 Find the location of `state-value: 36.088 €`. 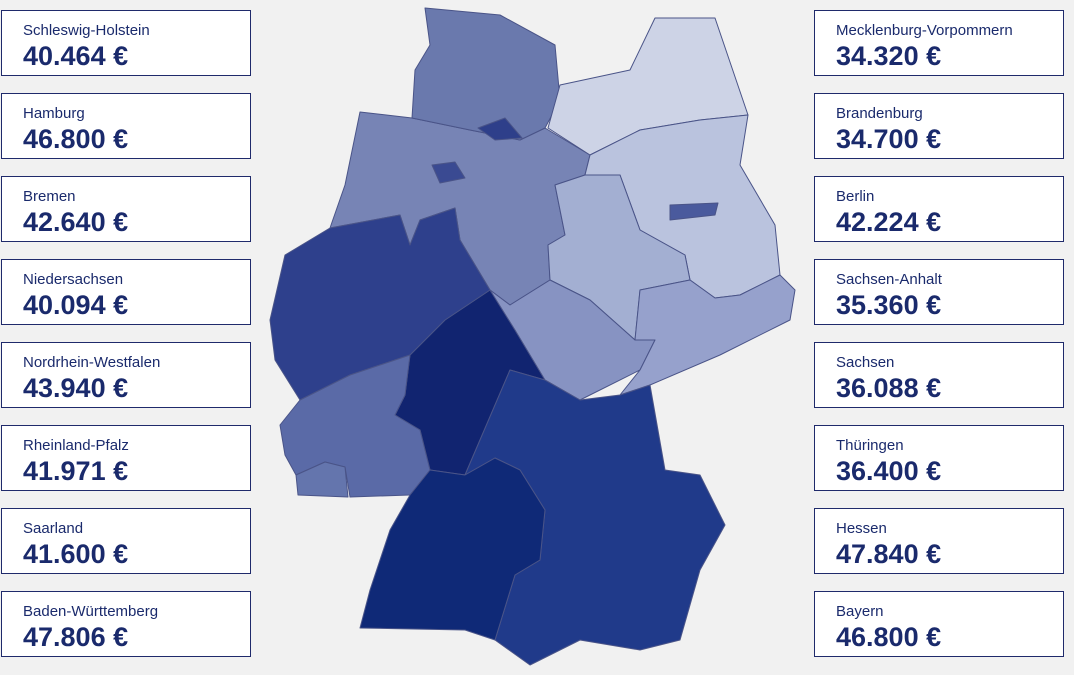

state-value: 36.088 € is located at coordinates (889, 388).